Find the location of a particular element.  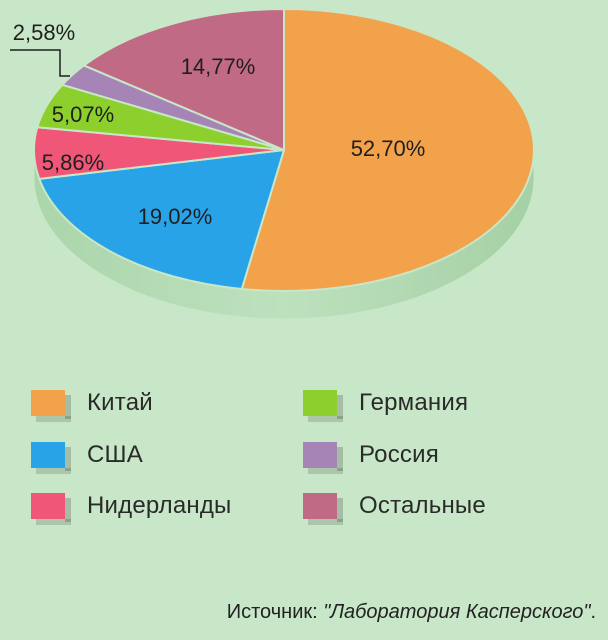

legend-item-others: Остальные is located at coordinates (394, 508).